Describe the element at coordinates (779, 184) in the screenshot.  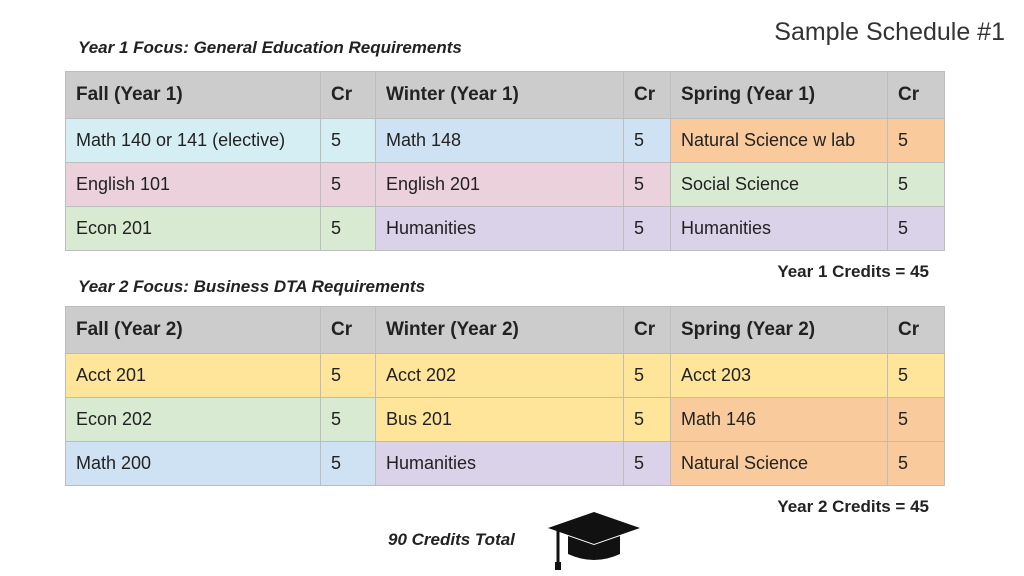
I see `course-cell: Social Science` at that location.